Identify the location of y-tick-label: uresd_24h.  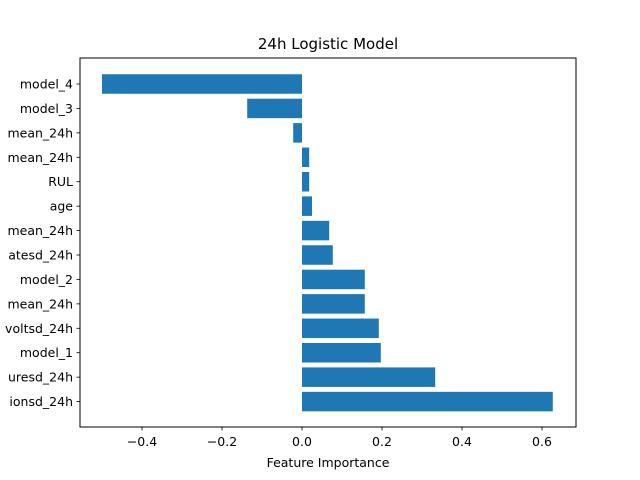
(40, 377).